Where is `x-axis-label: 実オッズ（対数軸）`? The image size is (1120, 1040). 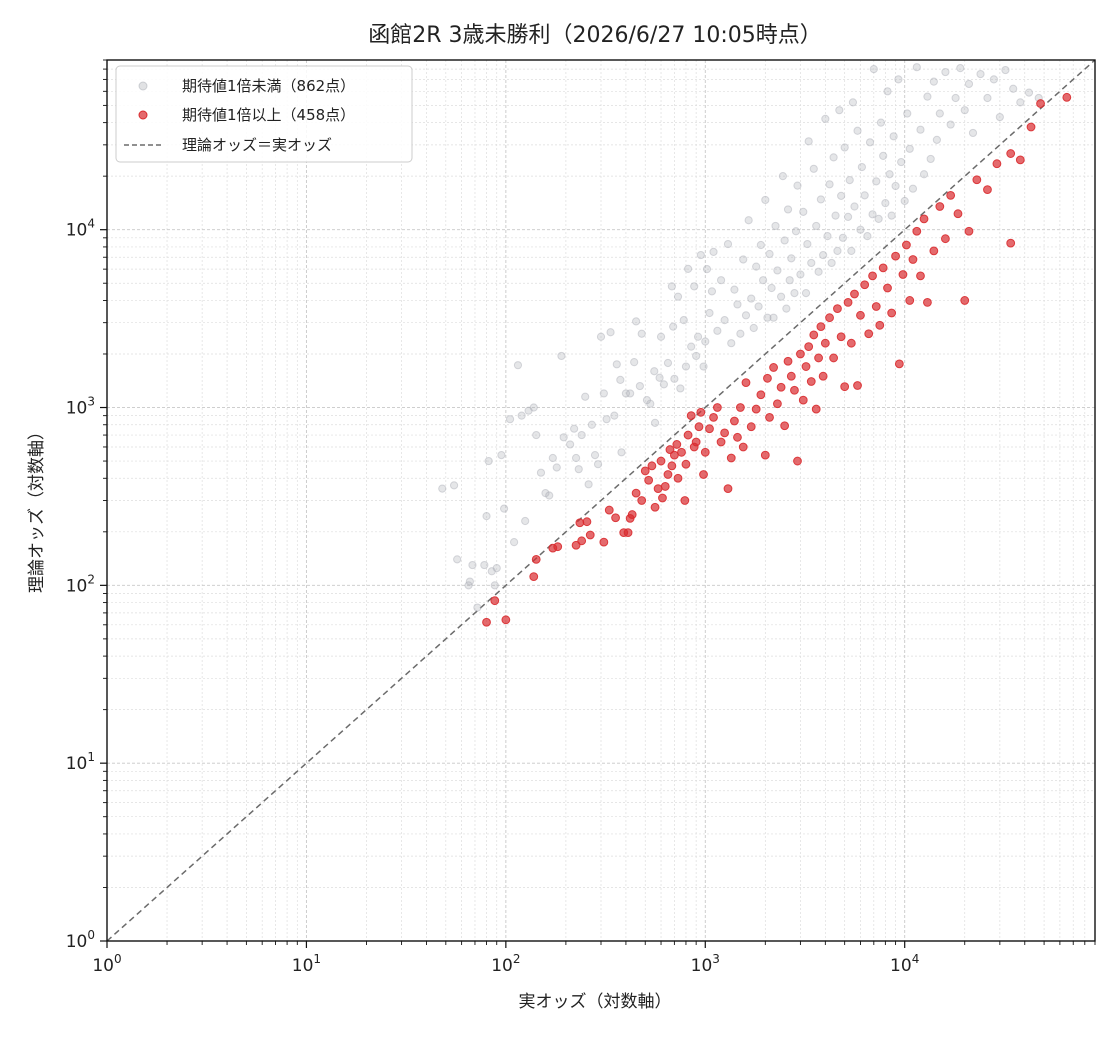
x-axis-label: 実オッズ（対数軸） is located at coordinates (595, 1002).